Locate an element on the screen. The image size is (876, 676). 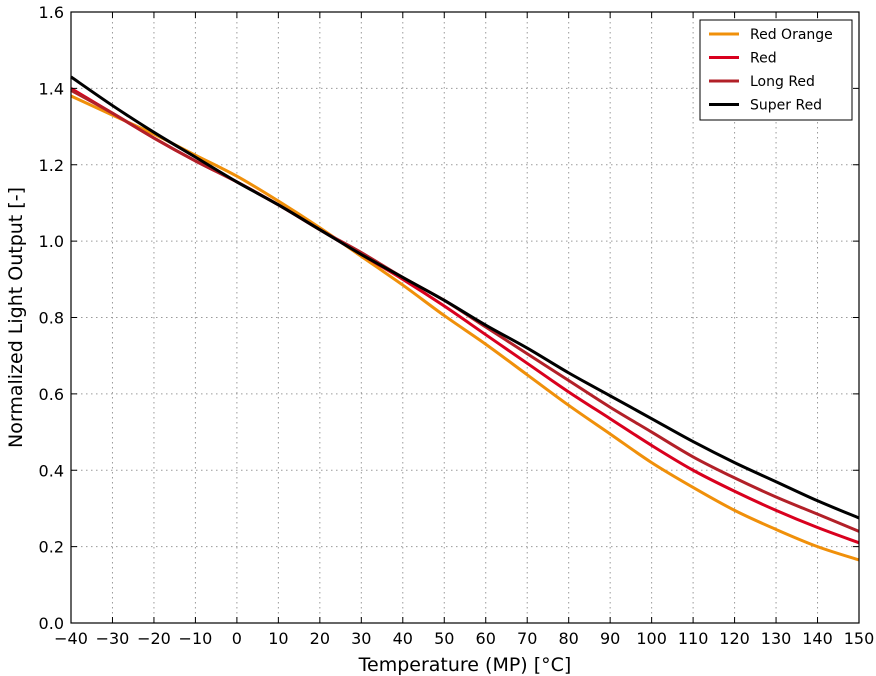
x-tick-label: −20 is located at coordinates (154, 638).